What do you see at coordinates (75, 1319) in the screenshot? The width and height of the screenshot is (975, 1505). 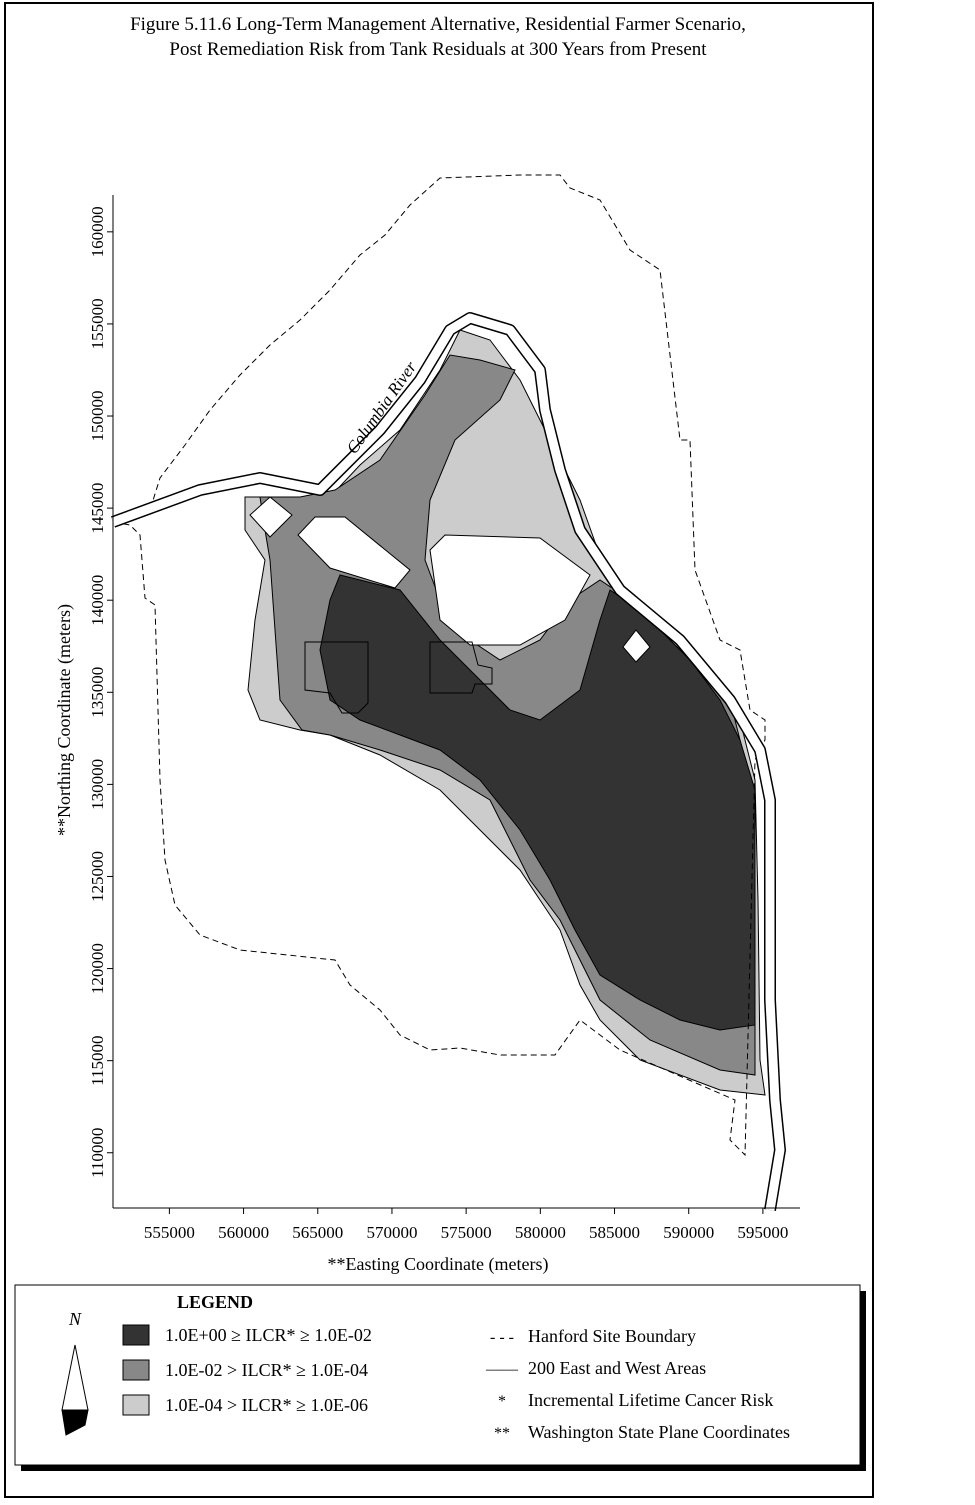 I see `north-label: N` at bounding box center [75, 1319].